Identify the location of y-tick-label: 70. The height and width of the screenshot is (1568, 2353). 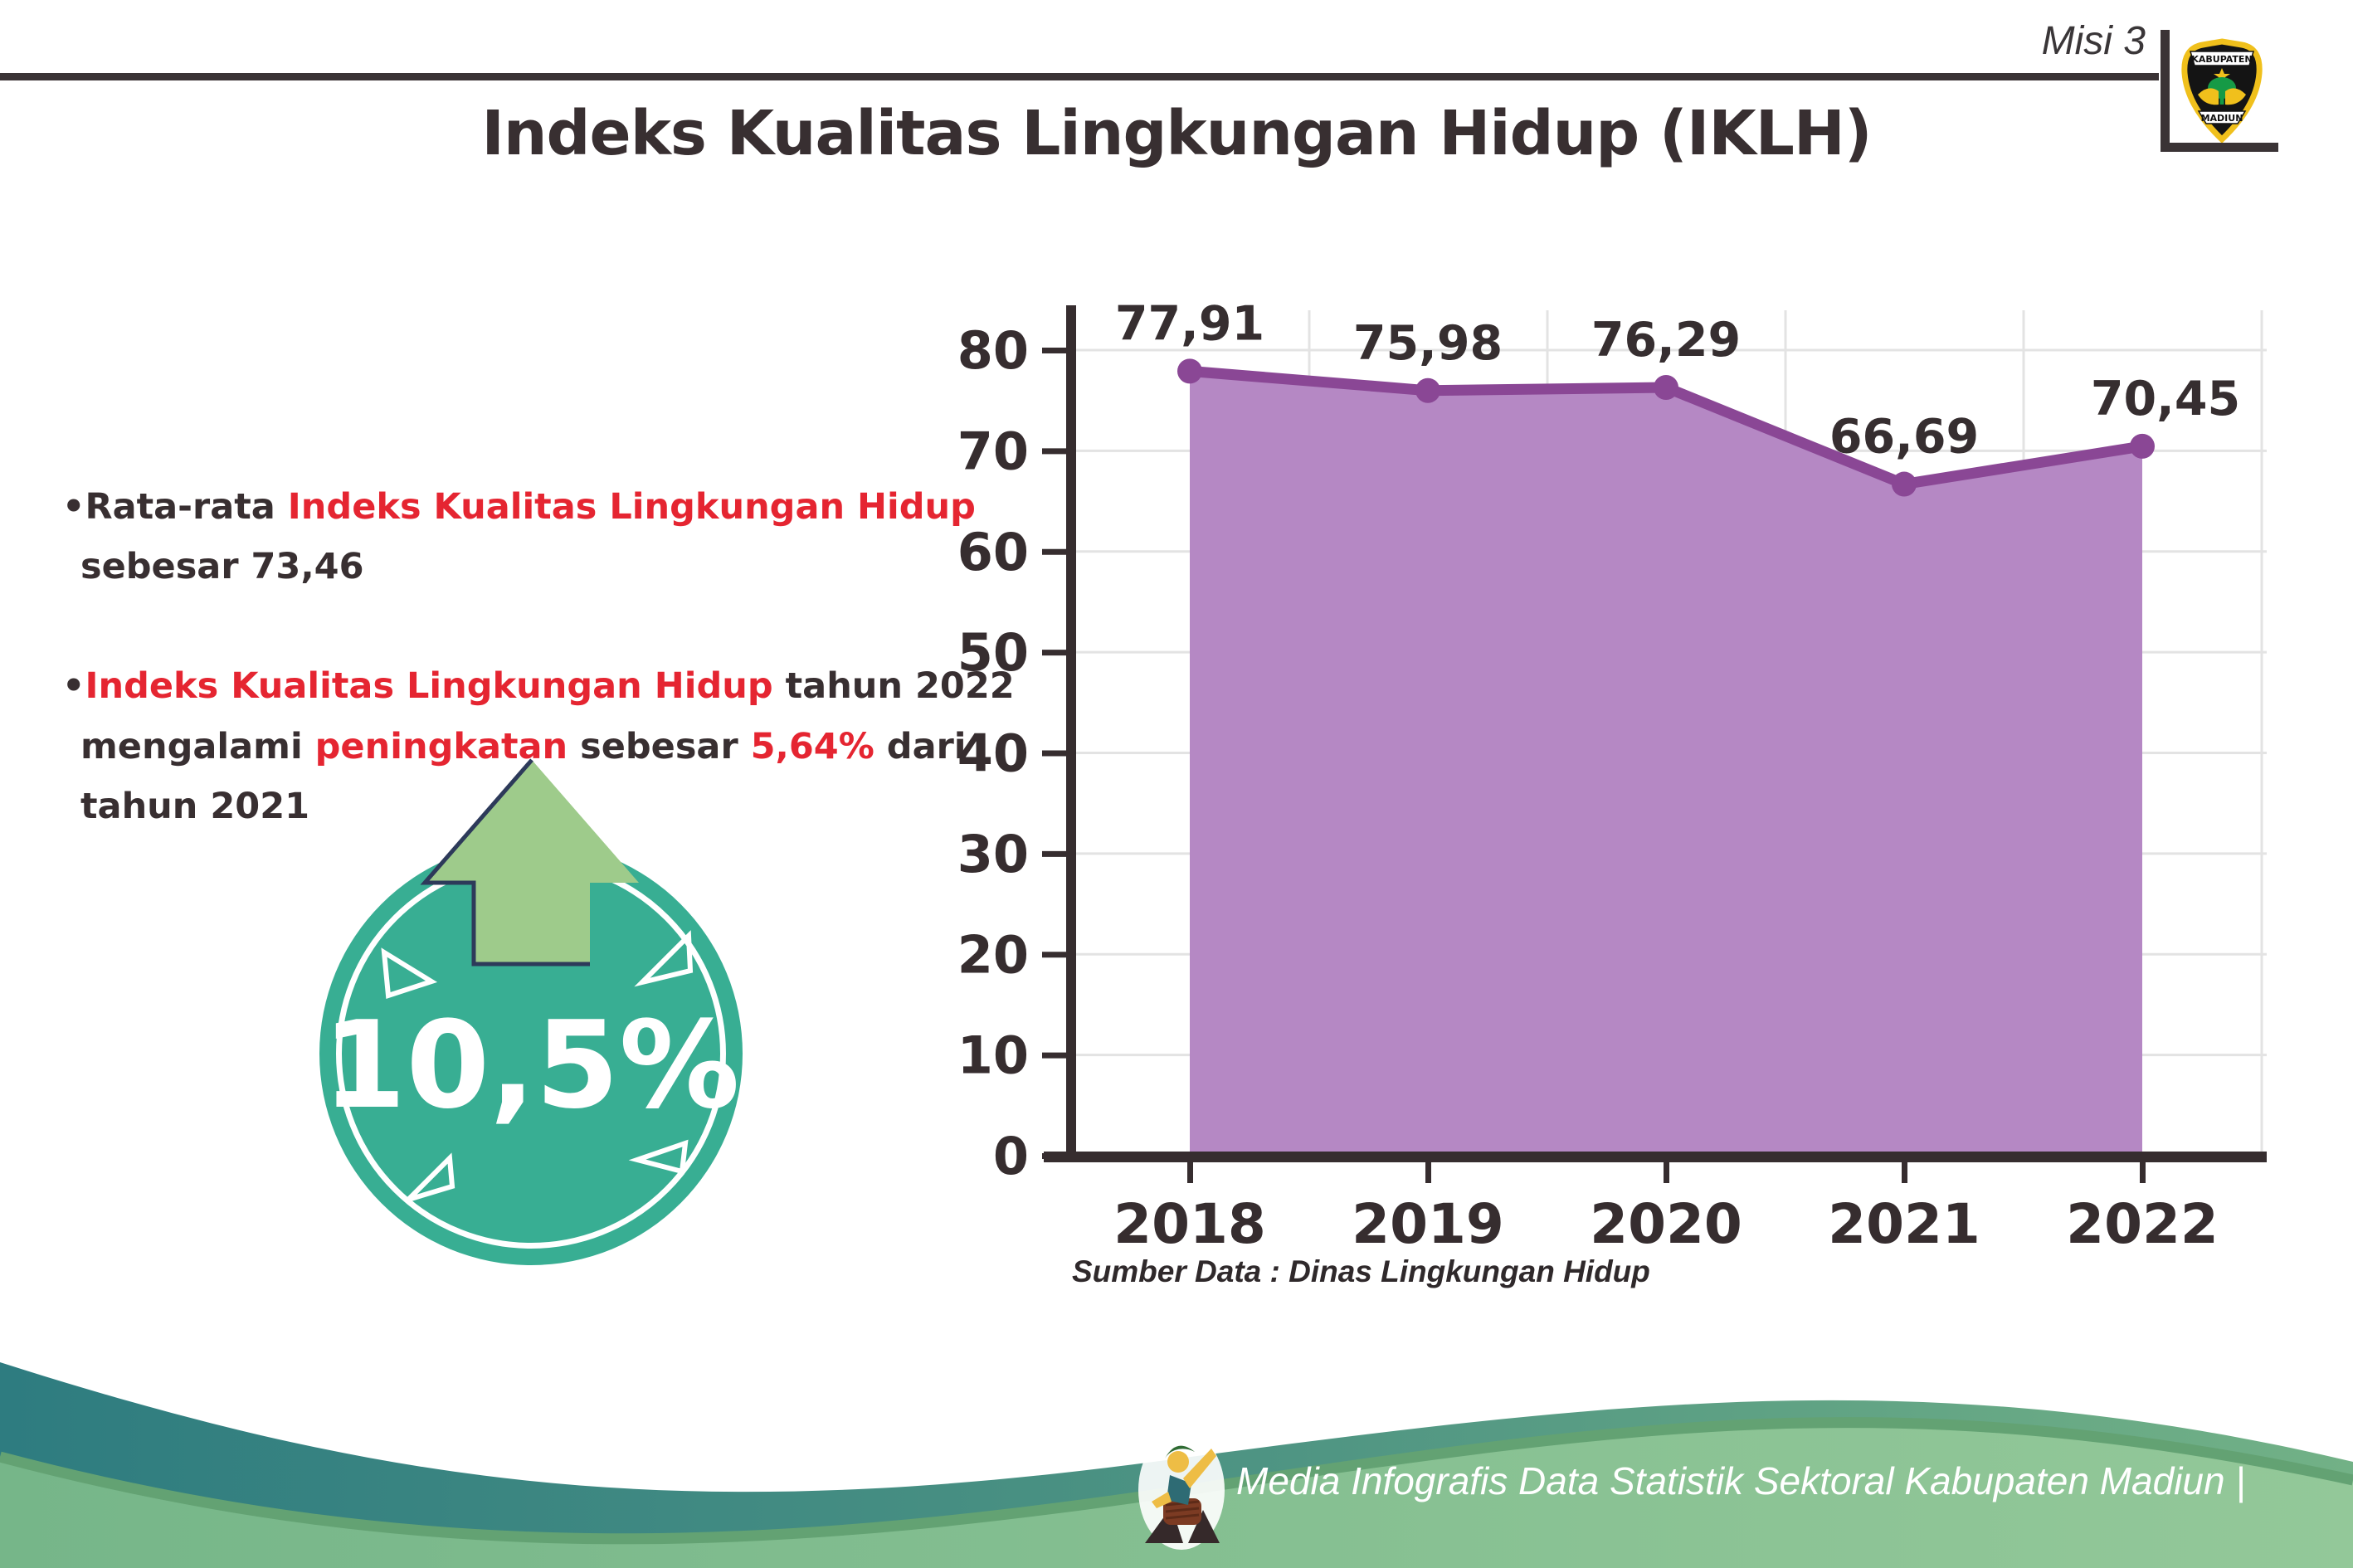
(993, 451).